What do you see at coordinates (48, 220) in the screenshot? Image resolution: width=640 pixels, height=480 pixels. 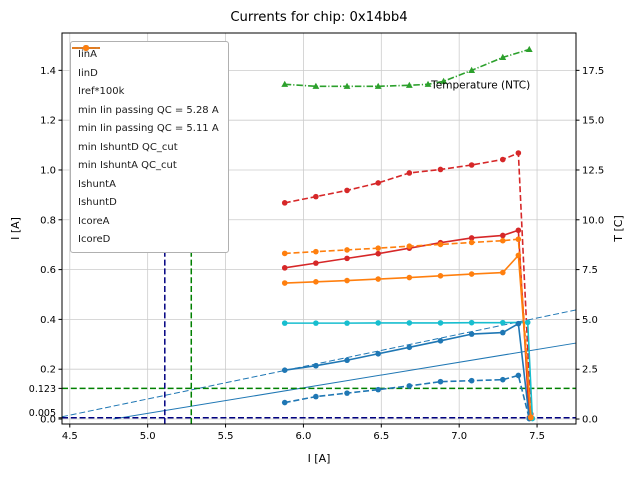 I see `y-tick-label: 0.8` at bounding box center [48, 220].